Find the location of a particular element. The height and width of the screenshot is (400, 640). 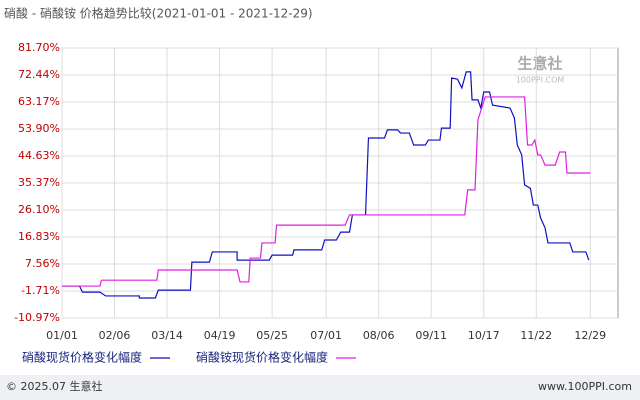

y-tick-label: 72.44% is located at coordinates (39, 74).